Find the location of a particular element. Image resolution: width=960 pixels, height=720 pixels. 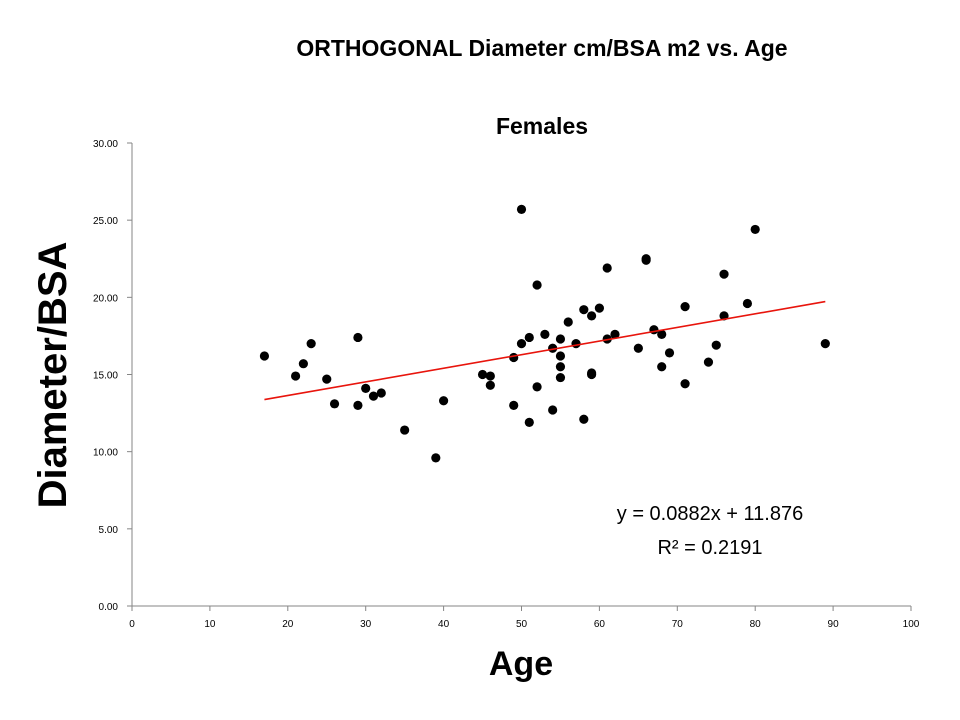

trendline is located at coordinates (545, 350).